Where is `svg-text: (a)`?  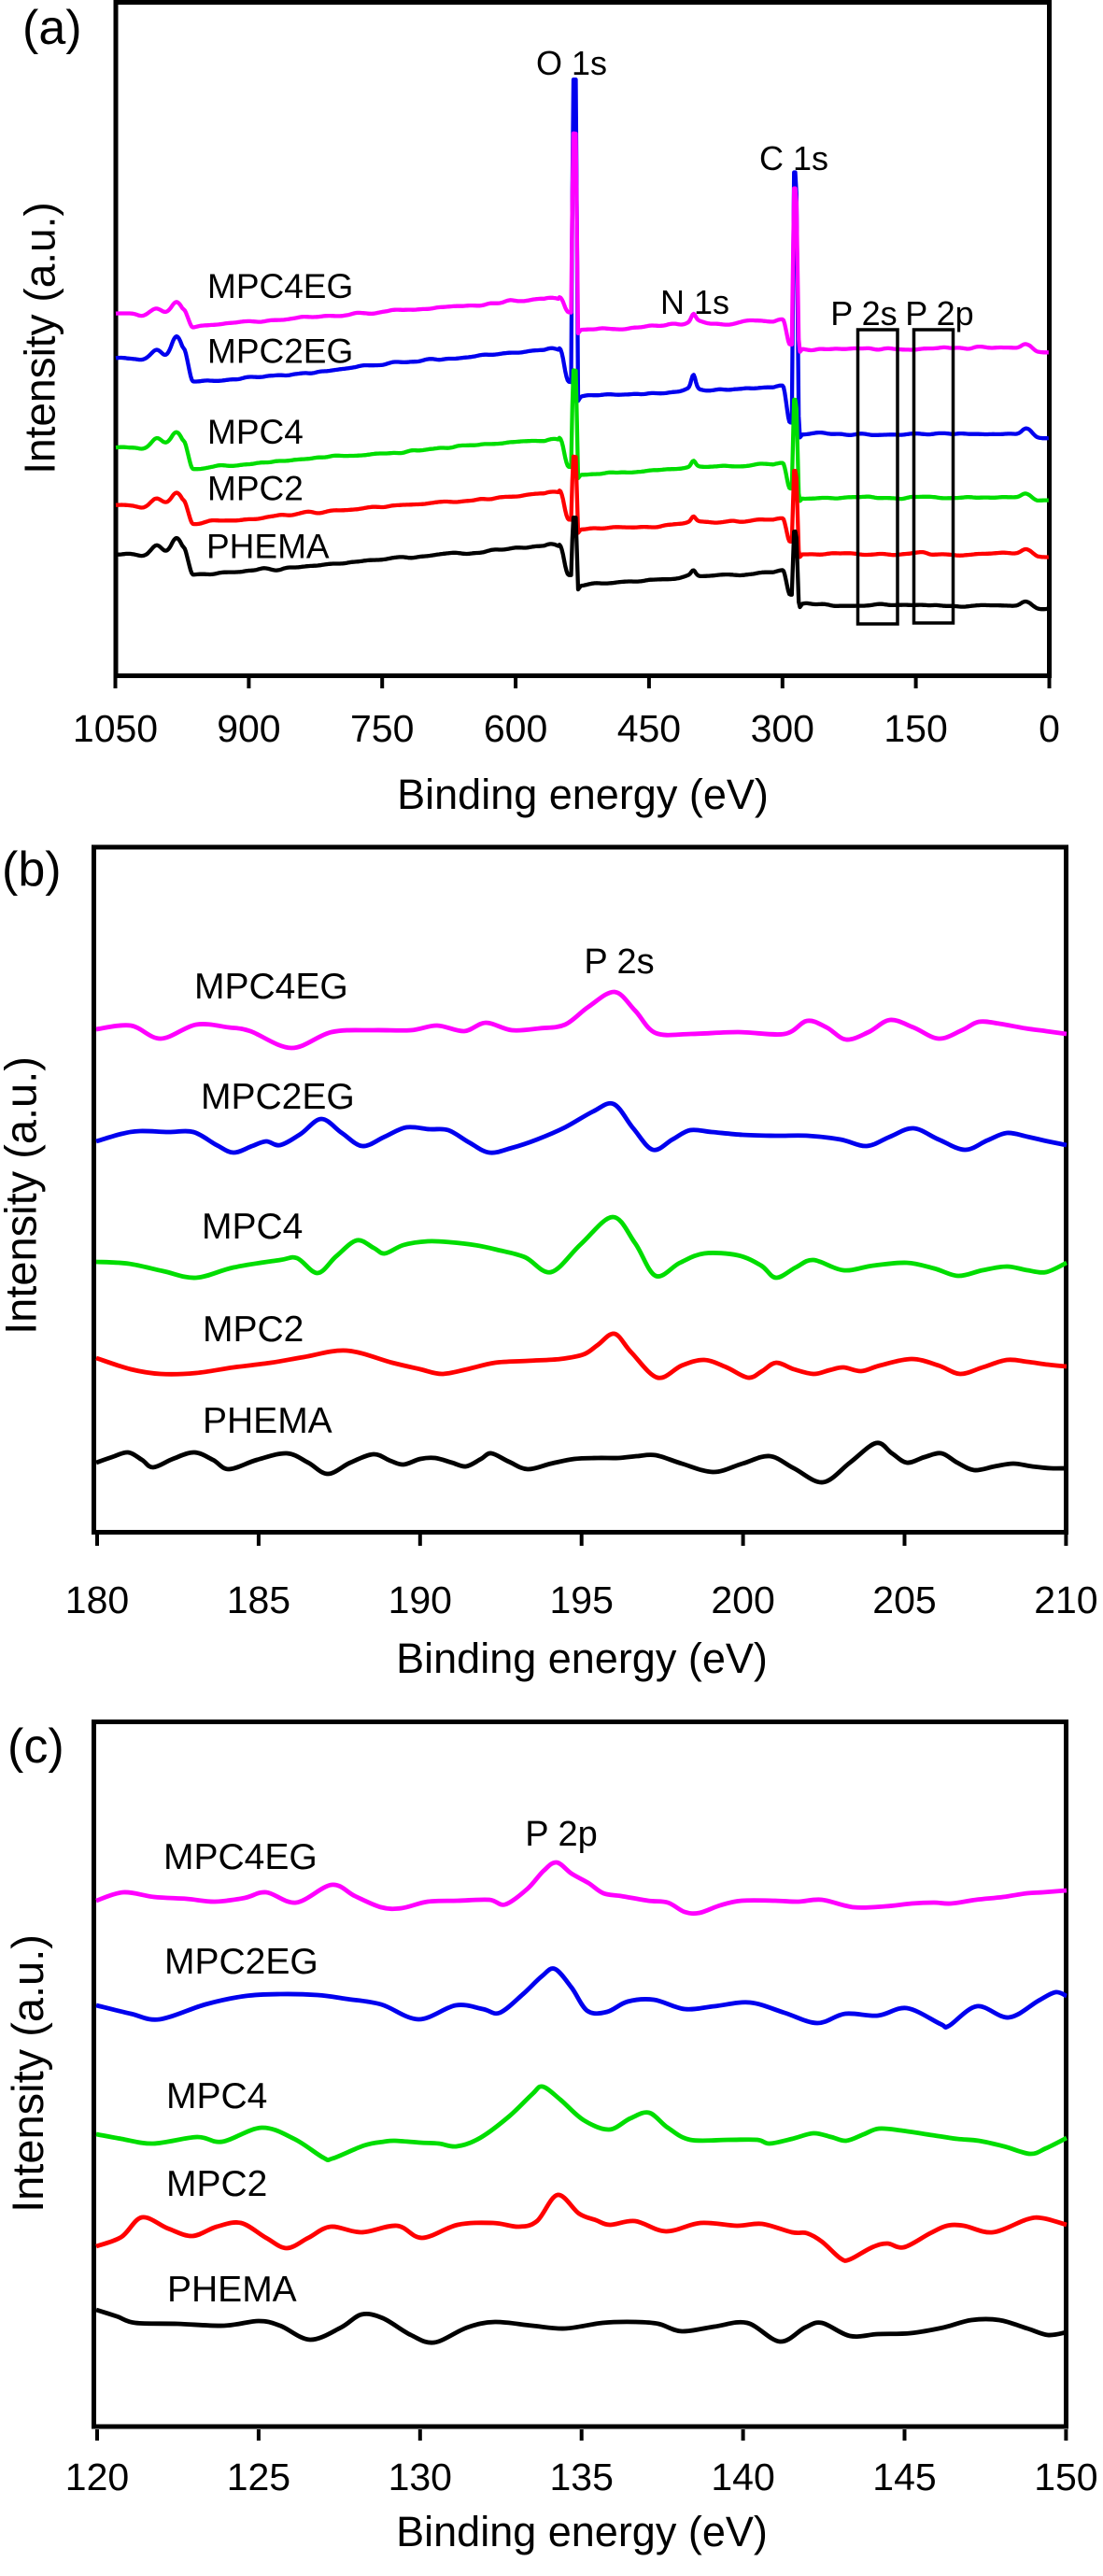
svg-text: (a) is located at coordinates (52, 28).